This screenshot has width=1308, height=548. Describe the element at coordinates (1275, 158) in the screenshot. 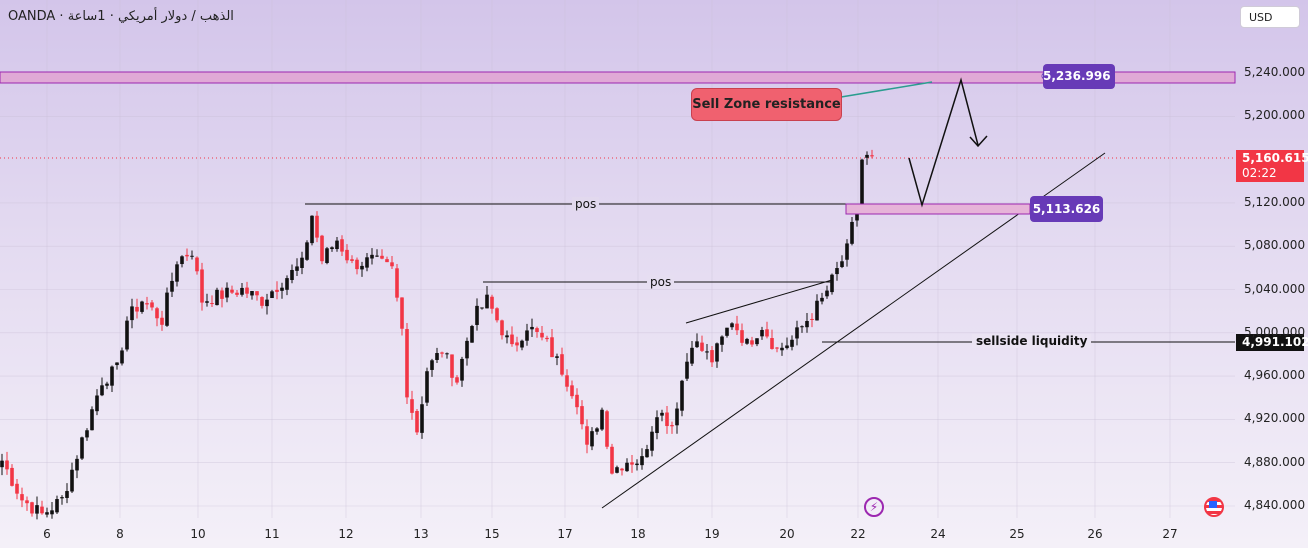

I see `current-price-value: 5,160.615` at that location.